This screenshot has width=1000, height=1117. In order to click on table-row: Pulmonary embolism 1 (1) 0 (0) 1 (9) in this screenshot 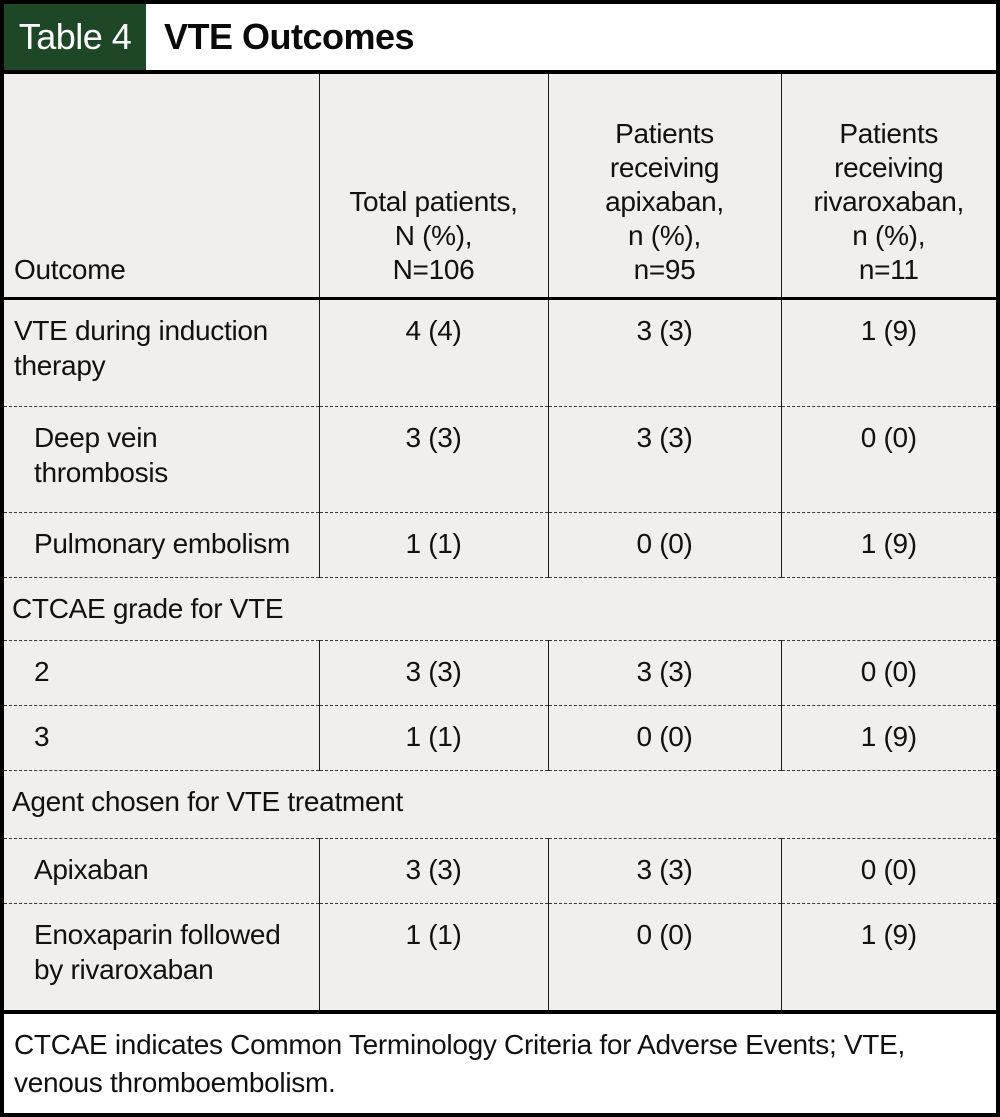, I will do `click(500, 544)`.